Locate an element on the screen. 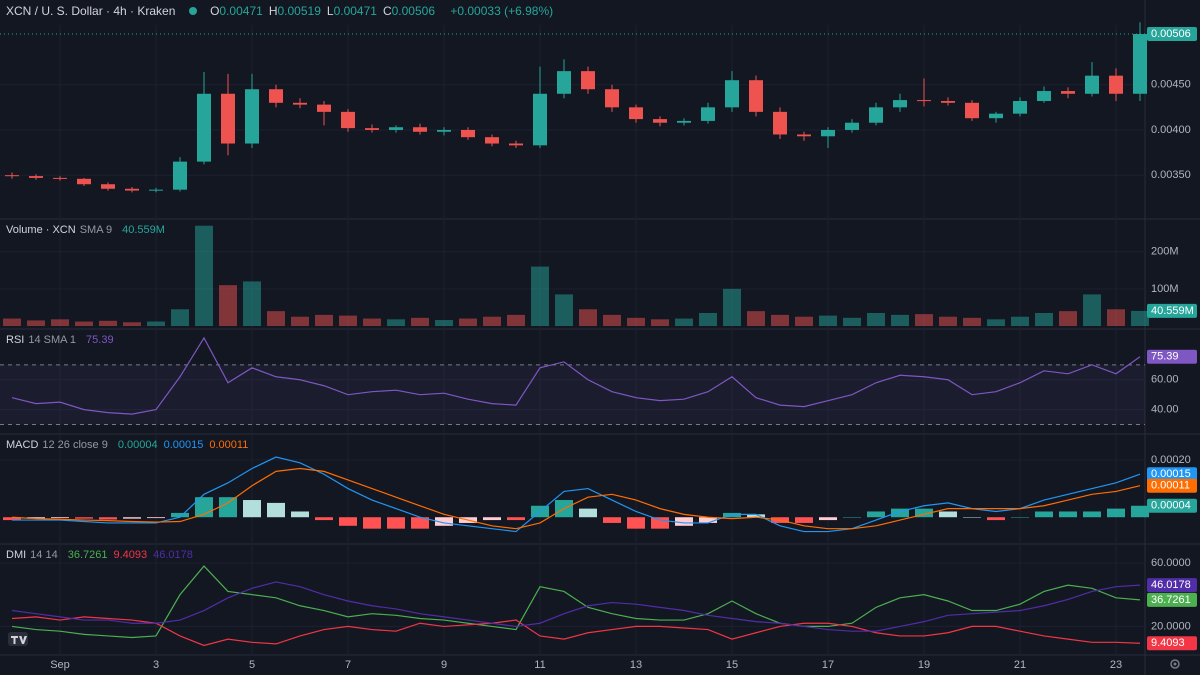 Image resolution: width=1200 pixels, height=675 pixels. legend-value: 9.4093 is located at coordinates (130, 555).